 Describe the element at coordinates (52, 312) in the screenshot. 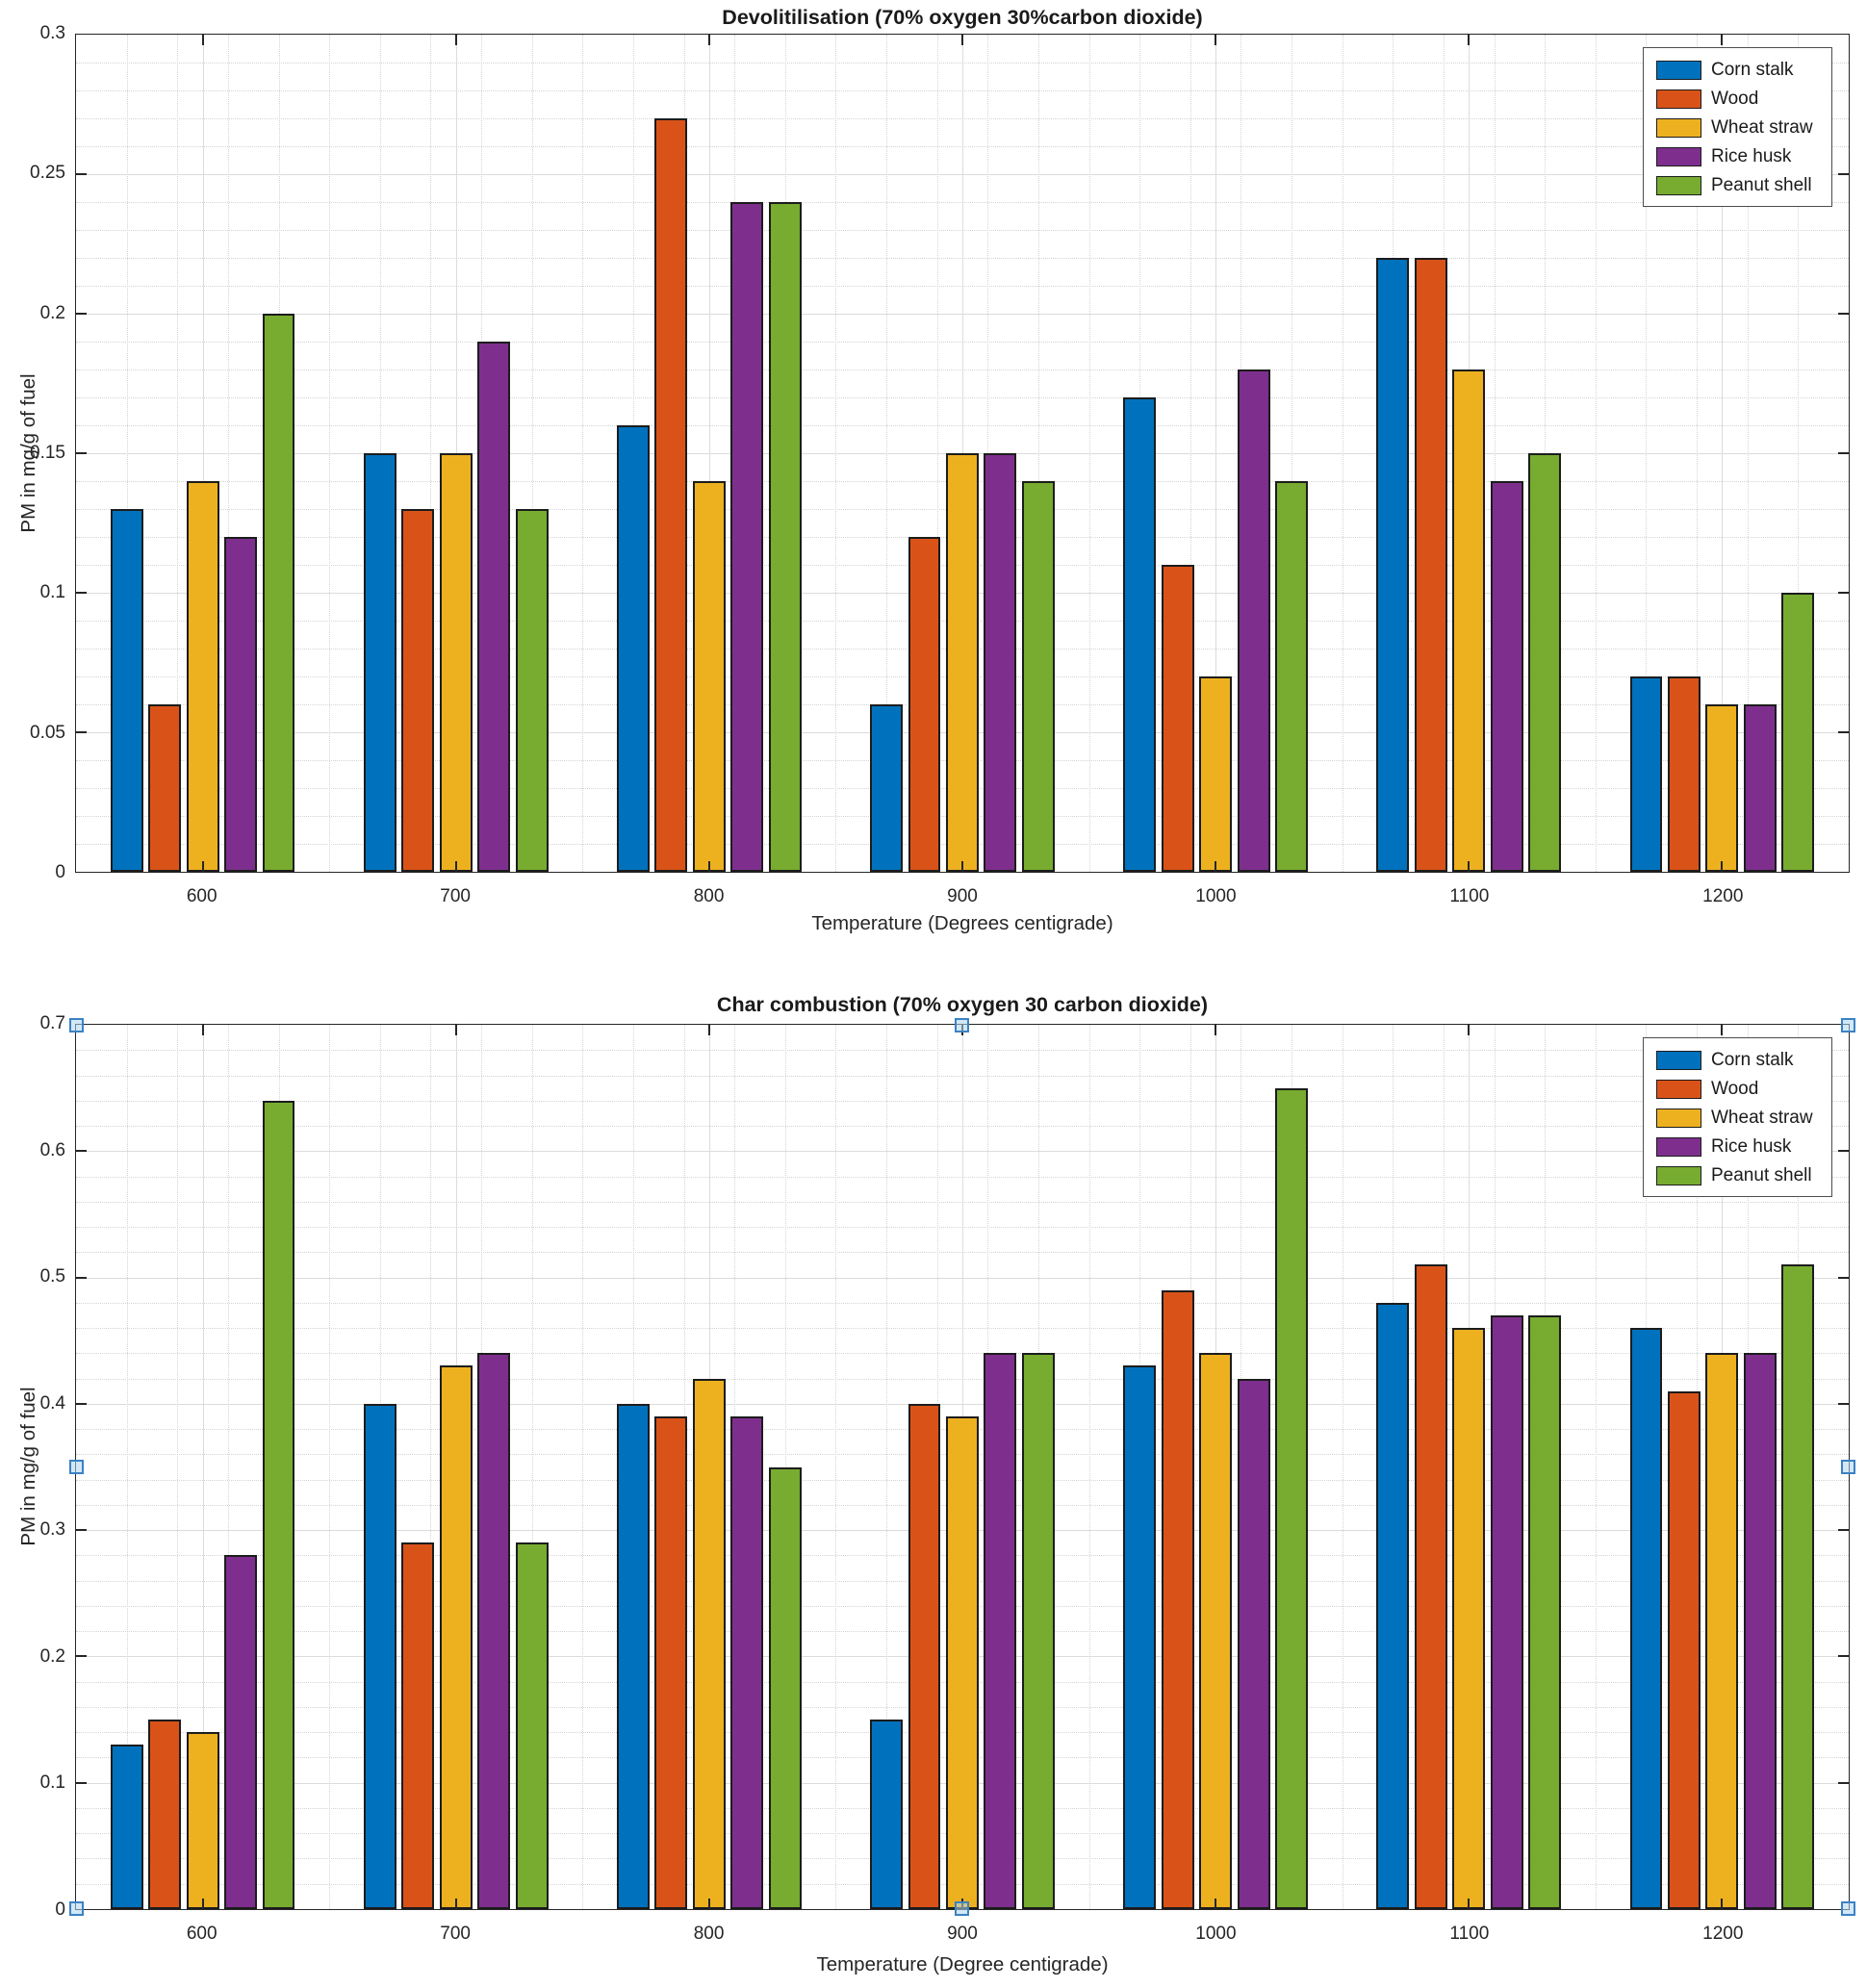

I see `y-tick-label: 0.2` at that location.